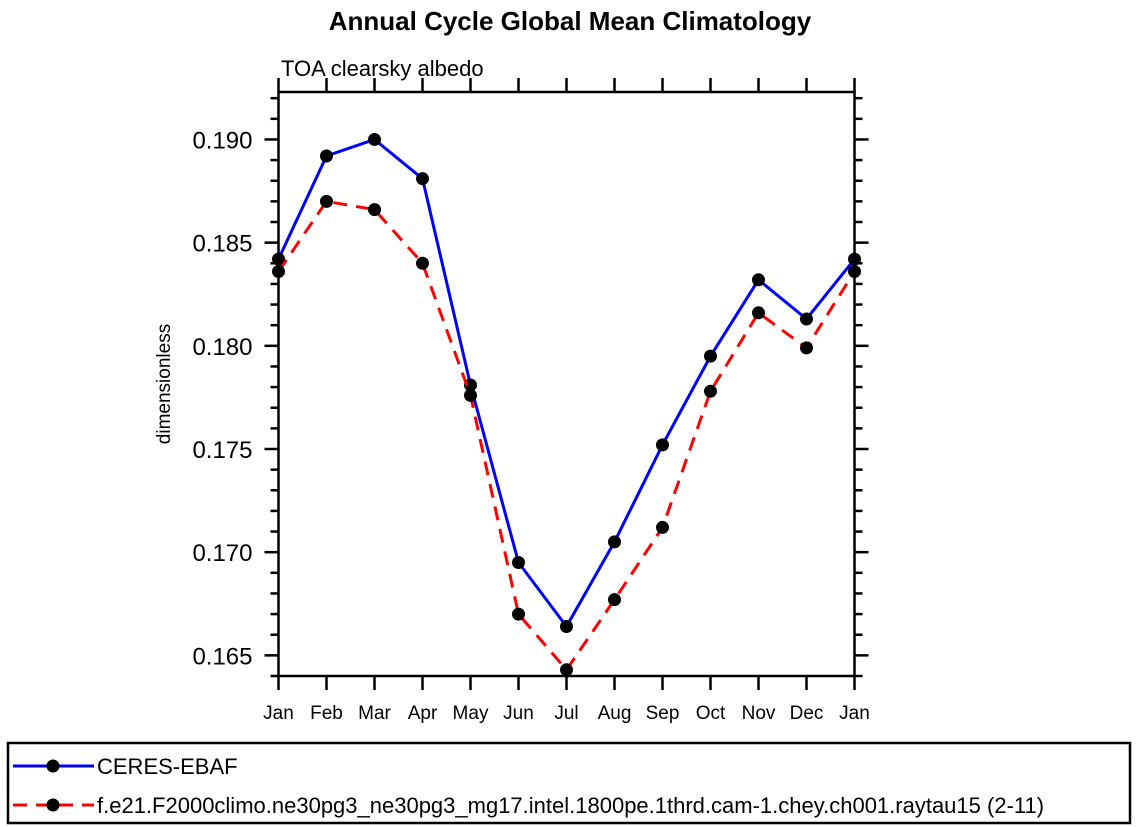 This screenshot has width=1138, height=827. What do you see at coordinates (471, 713) in the screenshot?
I see `x-tick-label: May` at bounding box center [471, 713].